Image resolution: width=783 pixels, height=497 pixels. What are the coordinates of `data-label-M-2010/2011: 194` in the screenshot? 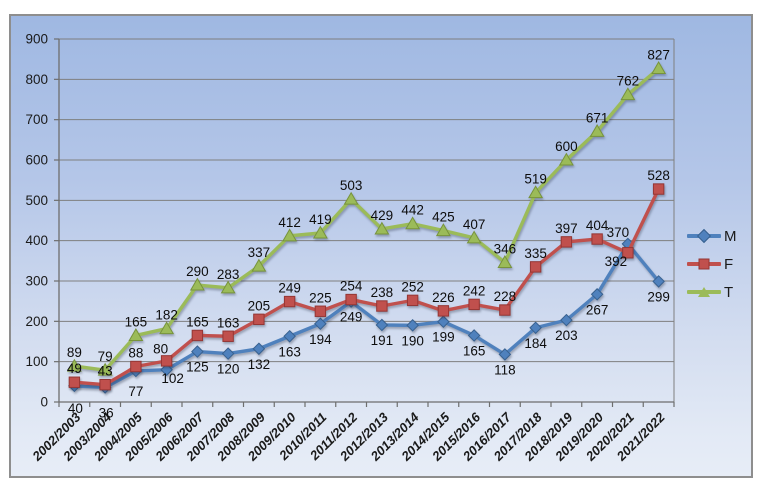 It's located at (320, 339).